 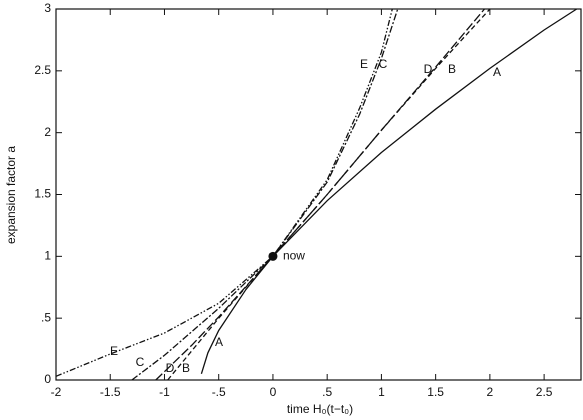 What do you see at coordinates (544, 392) in the screenshot?
I see `x-tick-label: 2.5` at bounding box center [544, 392].